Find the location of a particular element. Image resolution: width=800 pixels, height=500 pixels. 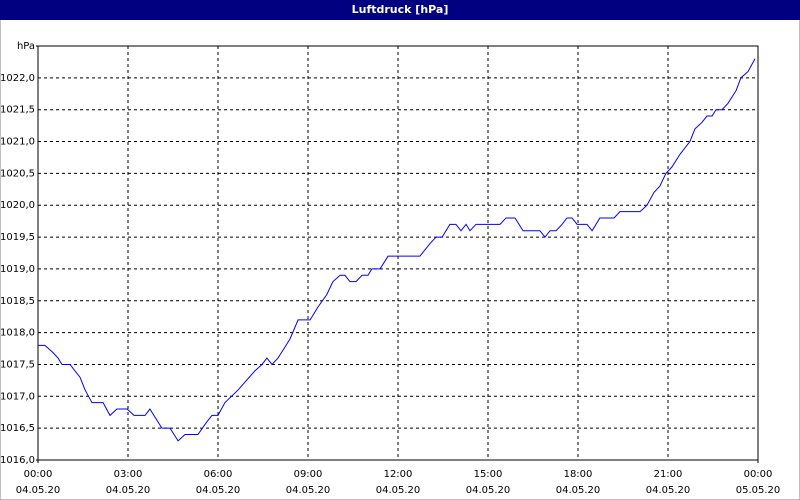

x-tick-label: 06:00 is located at coordinates (218, 474).